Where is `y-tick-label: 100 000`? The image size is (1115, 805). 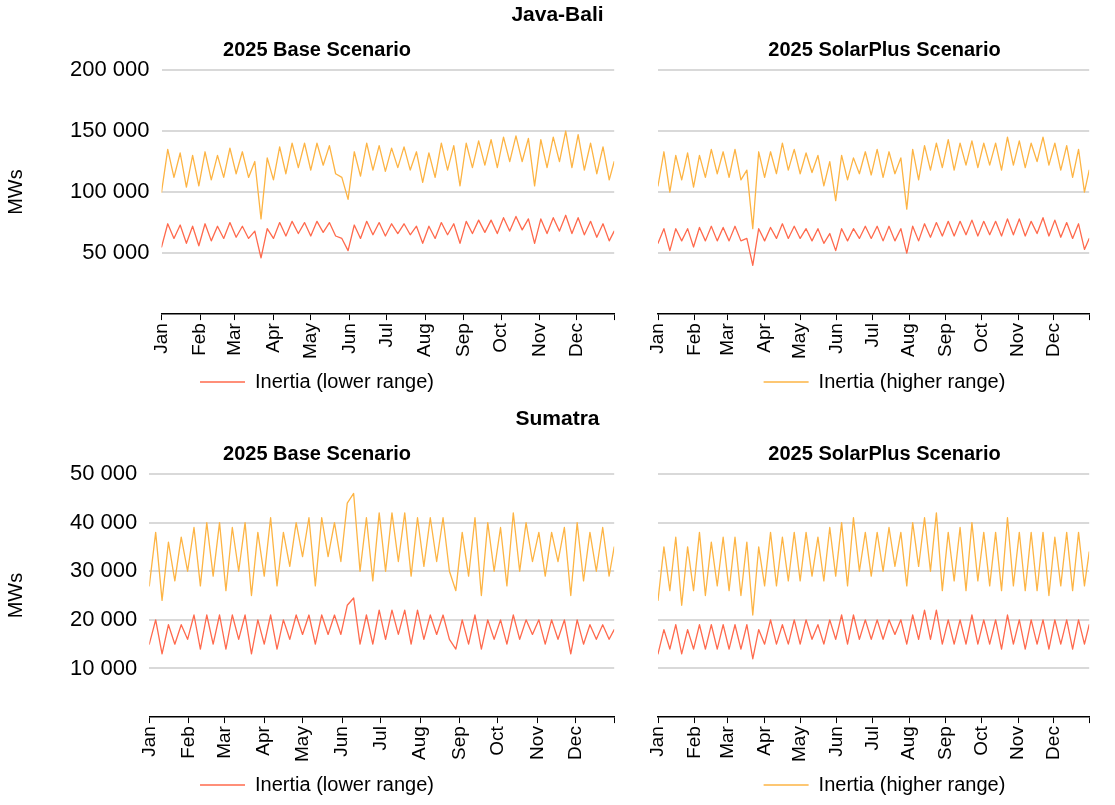 y-tick-label: 100 000 is located at coordinates (109, 191).